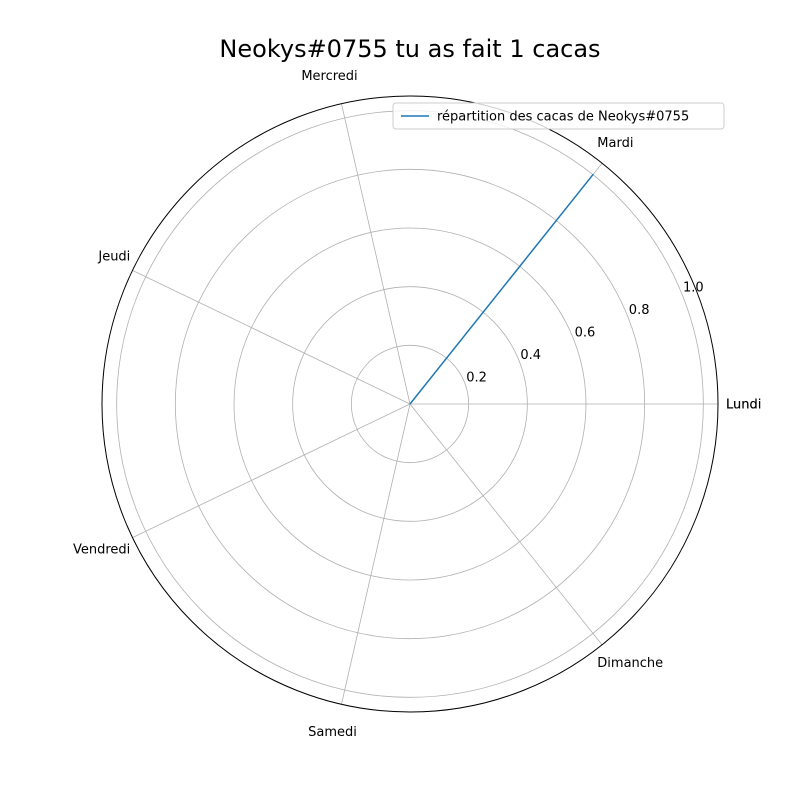 Image resolution: width=800 pixels, height=800 pixels. Describe the element at coordinates (101, 549) in the screenshot. I see `angle-tick-label: Vendredi` at that location.